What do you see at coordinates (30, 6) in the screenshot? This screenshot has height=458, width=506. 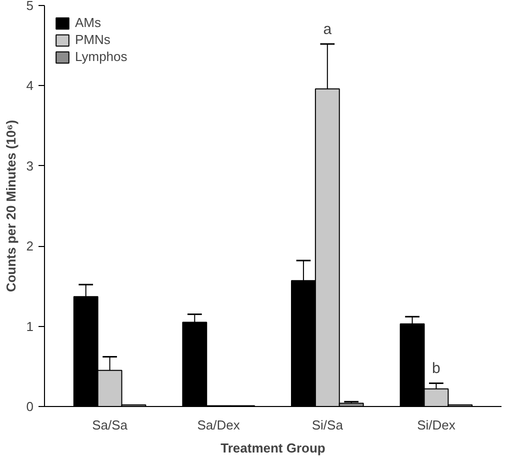 I see `y-tick-label: 5` at bounding box center [30, 6].